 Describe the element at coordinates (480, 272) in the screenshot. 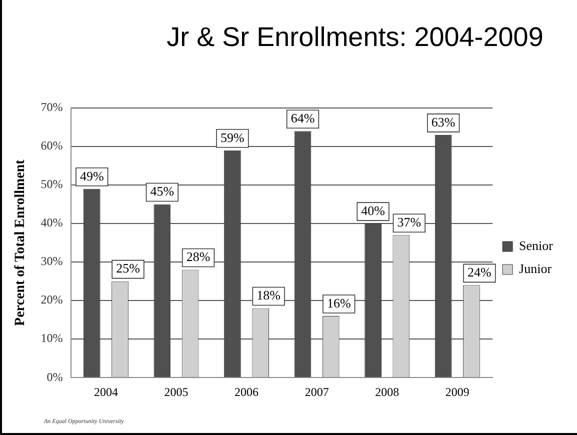

I see `data-label: 24%` at that location.